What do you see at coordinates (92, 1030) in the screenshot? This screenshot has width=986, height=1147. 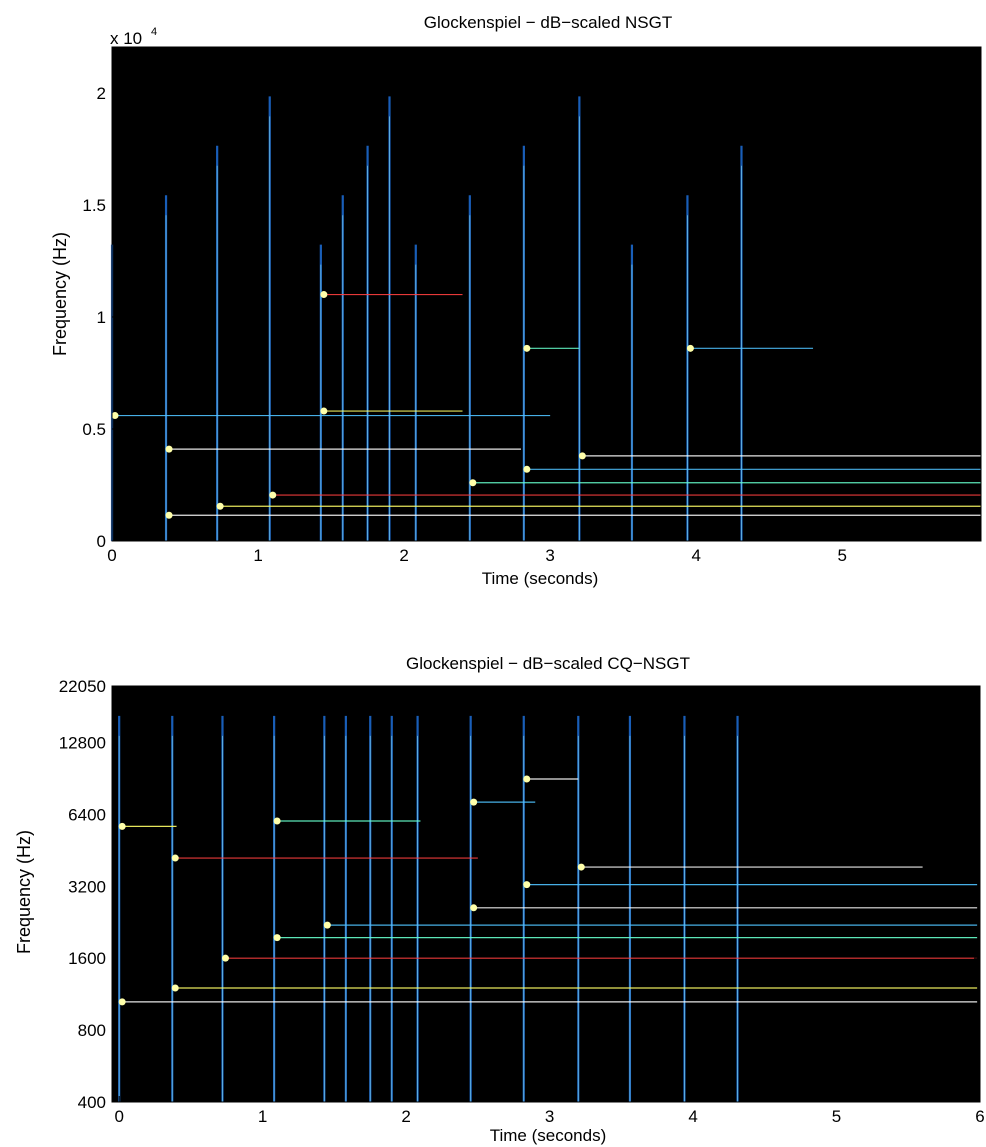 I see `y-tick-label: 800` at bounding box center [92, 1030].